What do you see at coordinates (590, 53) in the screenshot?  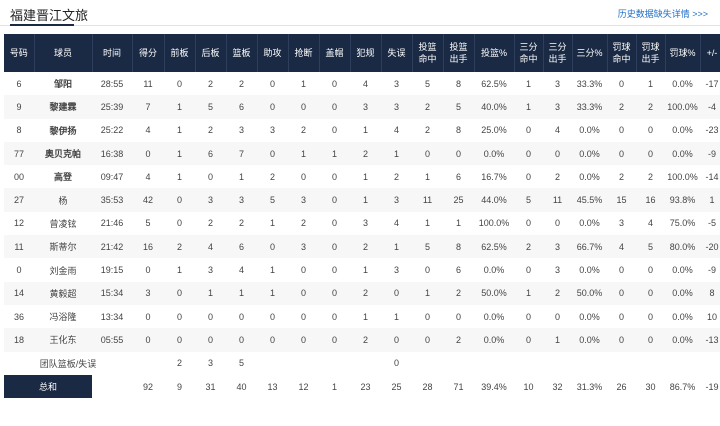 I see `column-header: 三分%` at bounding box center [590, 53].